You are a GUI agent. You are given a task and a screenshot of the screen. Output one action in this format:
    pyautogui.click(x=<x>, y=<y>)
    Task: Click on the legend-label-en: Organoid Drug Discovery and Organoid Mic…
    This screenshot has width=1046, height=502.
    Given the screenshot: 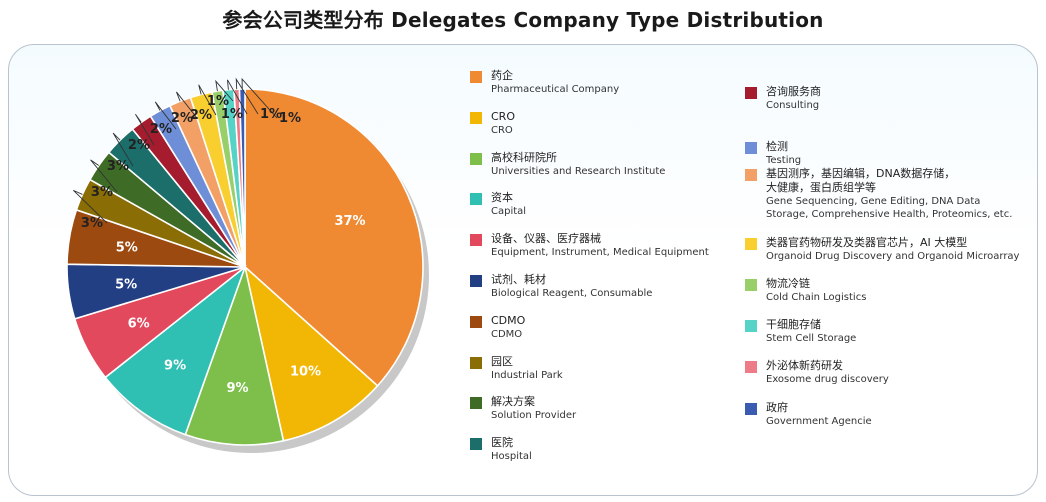 What is the action you would take?
    pyautogui.click(x=893, y=256)
    